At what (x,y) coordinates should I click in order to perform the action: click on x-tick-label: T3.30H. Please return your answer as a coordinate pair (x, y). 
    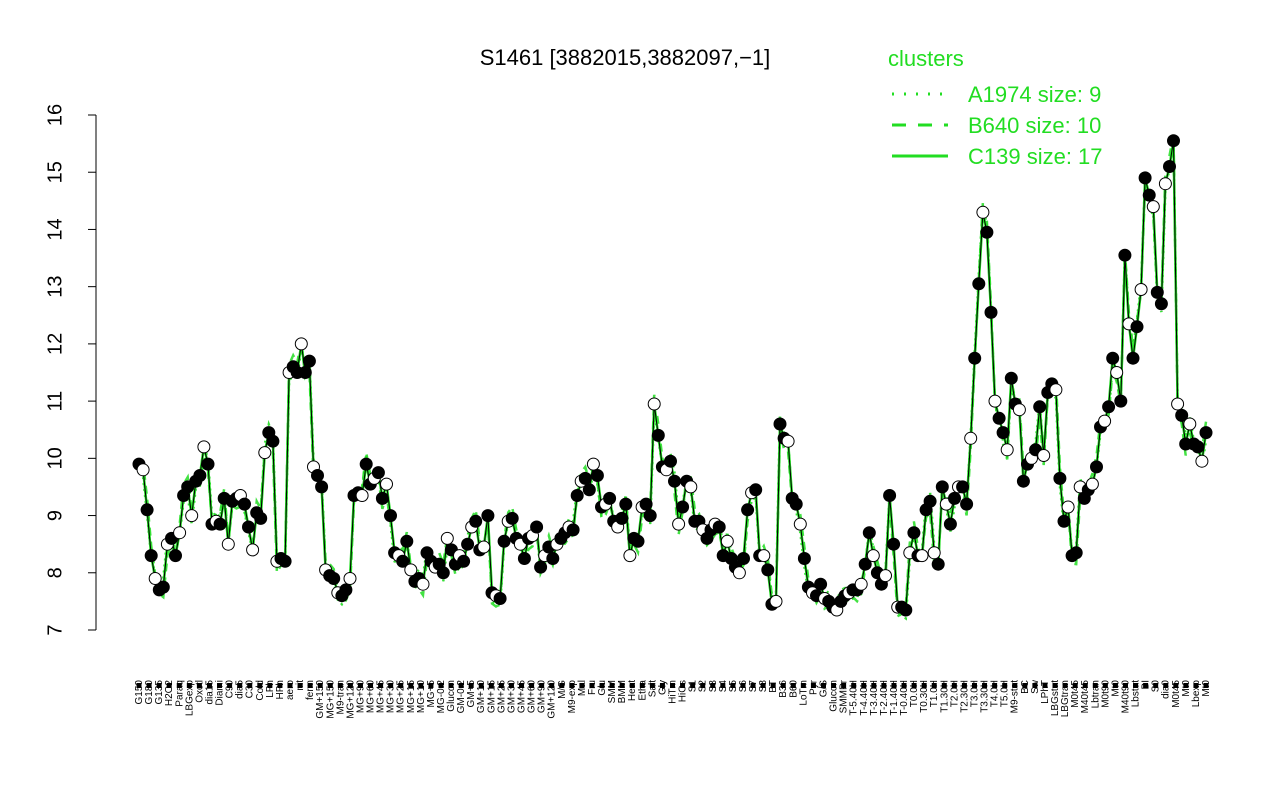
    Looking at the image, I should click on (985, 696).